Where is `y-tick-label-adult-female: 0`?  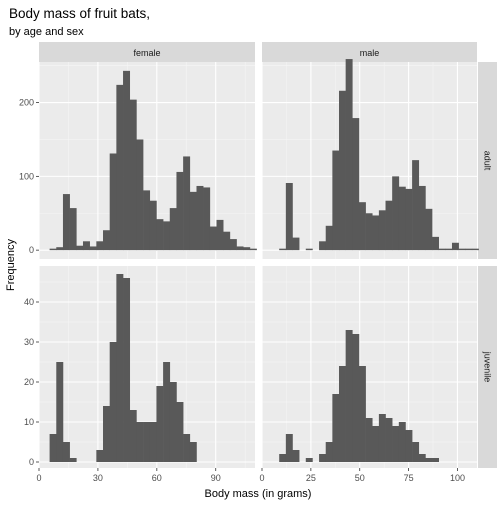 y-tick-label-adult-female: 0 is located at coordinates (31, 250).